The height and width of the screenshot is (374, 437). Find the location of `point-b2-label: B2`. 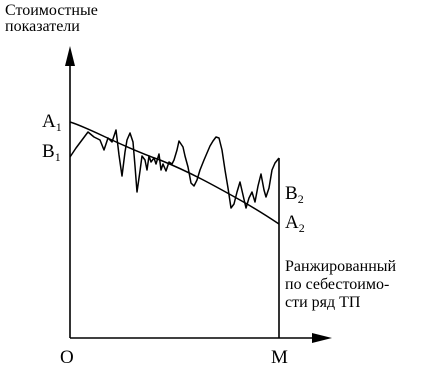

point-b2-label: B2 is located at coordinates (294, 194).